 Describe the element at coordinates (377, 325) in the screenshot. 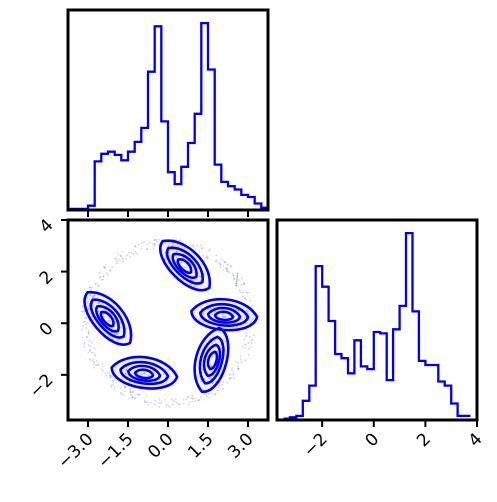

I see `hist-y-steps` at that location.